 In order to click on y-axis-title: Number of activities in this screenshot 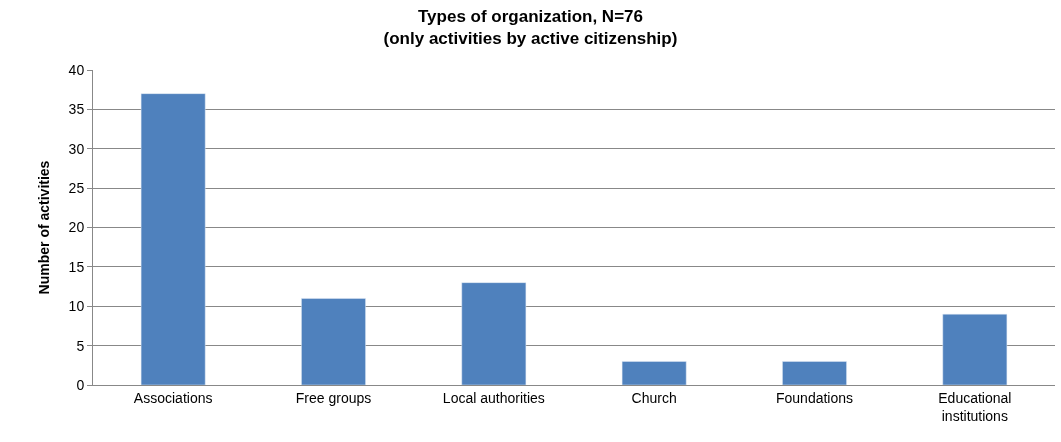, I will do `click(44, 227)`.